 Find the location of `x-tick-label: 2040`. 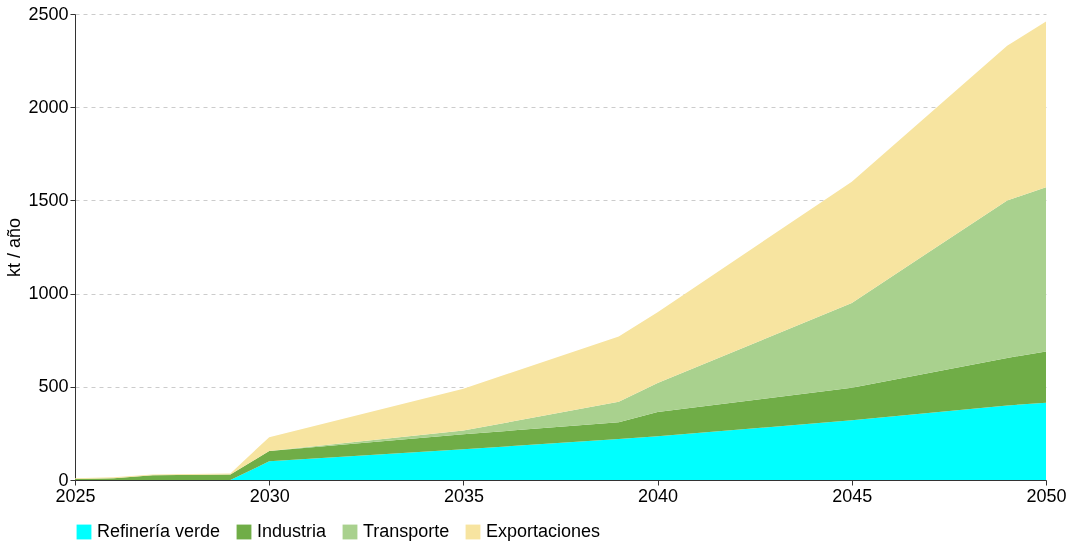

x-tick-label: 2040 is located at coordinates (658, 495).